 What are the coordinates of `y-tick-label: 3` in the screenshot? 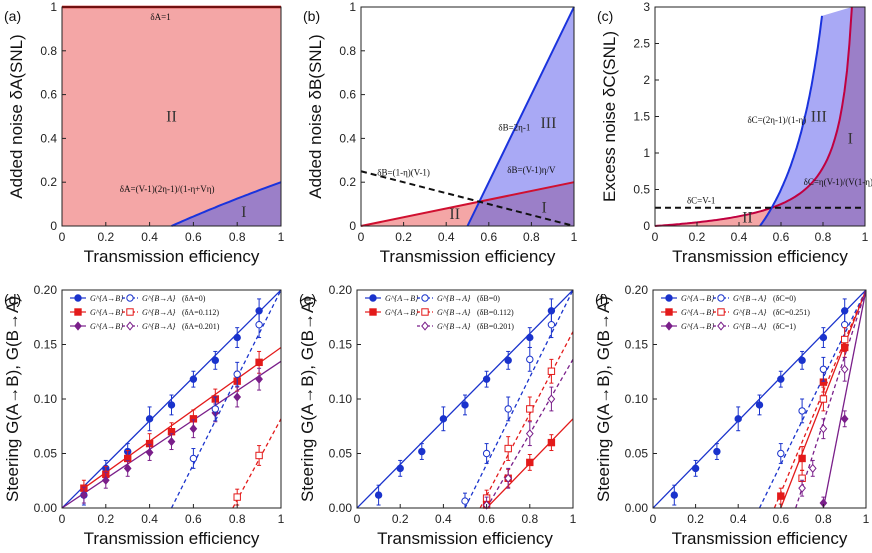 It's located at (646, 7).